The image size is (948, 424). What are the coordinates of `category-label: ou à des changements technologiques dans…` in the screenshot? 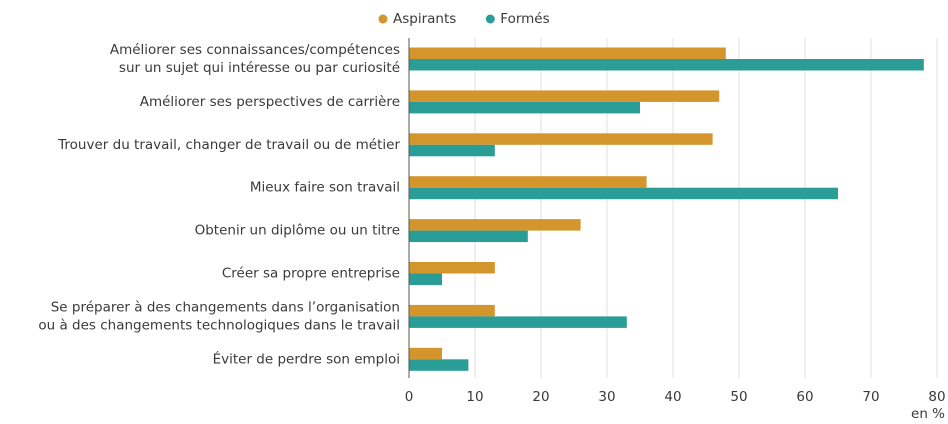 It's located at (219, 325).